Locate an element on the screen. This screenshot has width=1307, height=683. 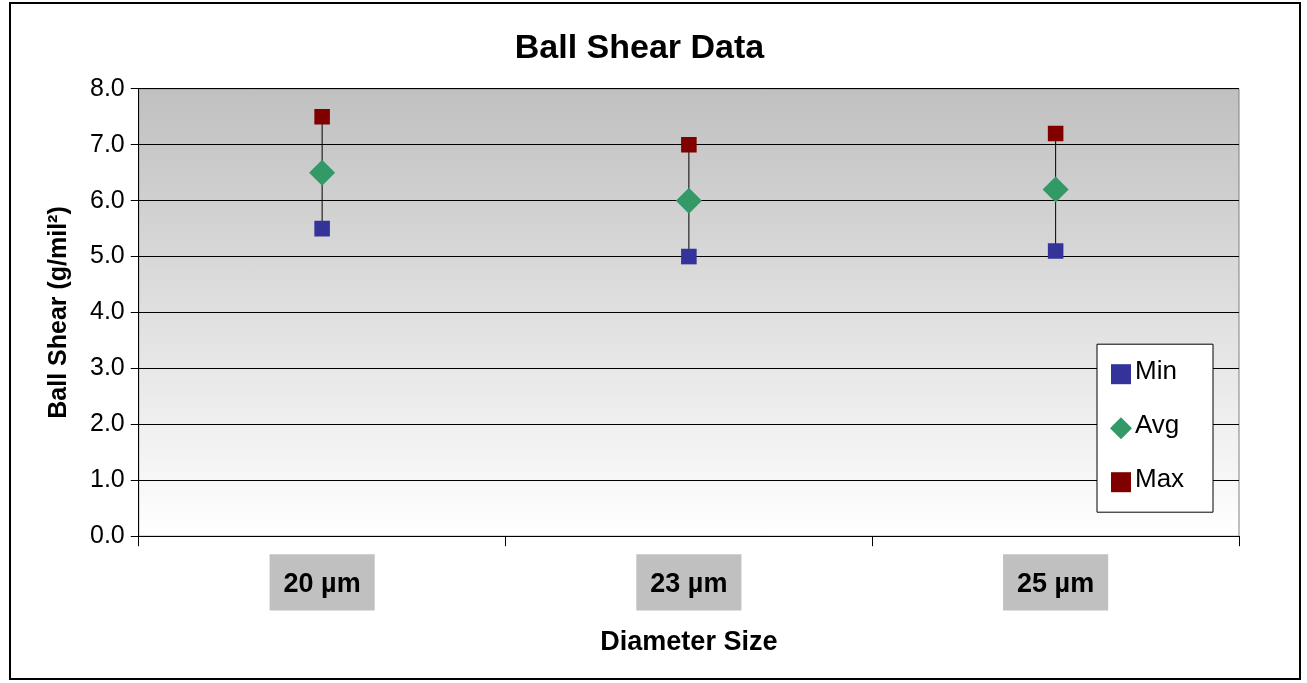
y-tick-label: 2.0 is located at coordinates (107, 422).